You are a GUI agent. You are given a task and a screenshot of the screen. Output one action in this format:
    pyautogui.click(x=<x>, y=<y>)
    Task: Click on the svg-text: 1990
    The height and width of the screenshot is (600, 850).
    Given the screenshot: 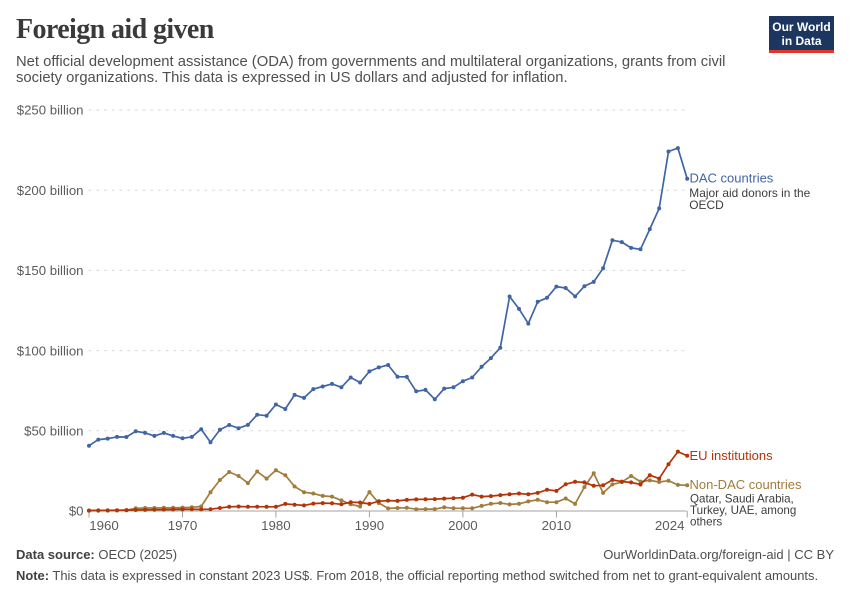 What is the action you would take?
    pyautogui.click(x=370, y=525)
    